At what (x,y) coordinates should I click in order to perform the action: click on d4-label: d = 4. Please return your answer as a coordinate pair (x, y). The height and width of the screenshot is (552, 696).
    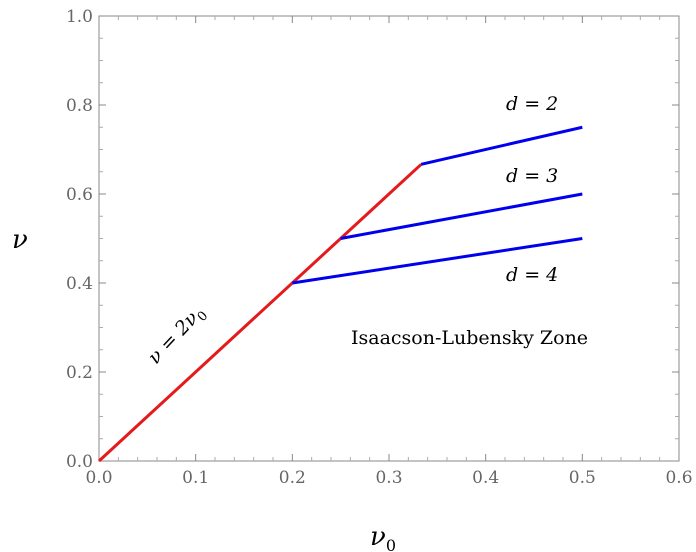
    Looking at the image, I should click on (532, 275).